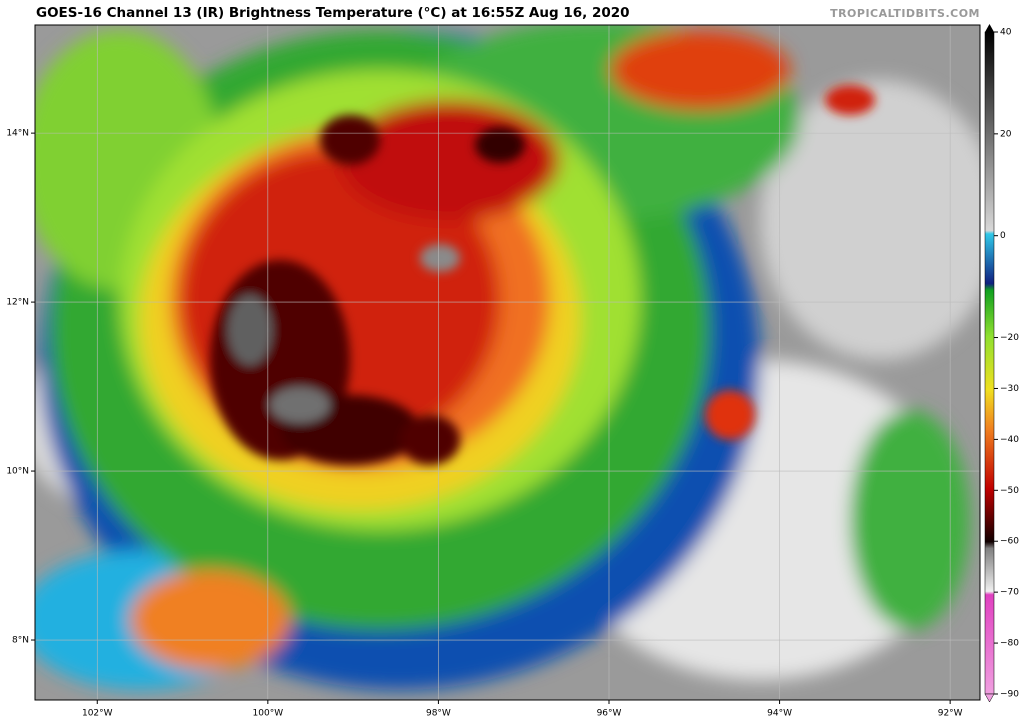 This screenshot has width=1024, height=725. What do you see at coordinates (17, 472) in the screenshot?
I see `lat-label: 10°N` at bounding box center [17, 472].